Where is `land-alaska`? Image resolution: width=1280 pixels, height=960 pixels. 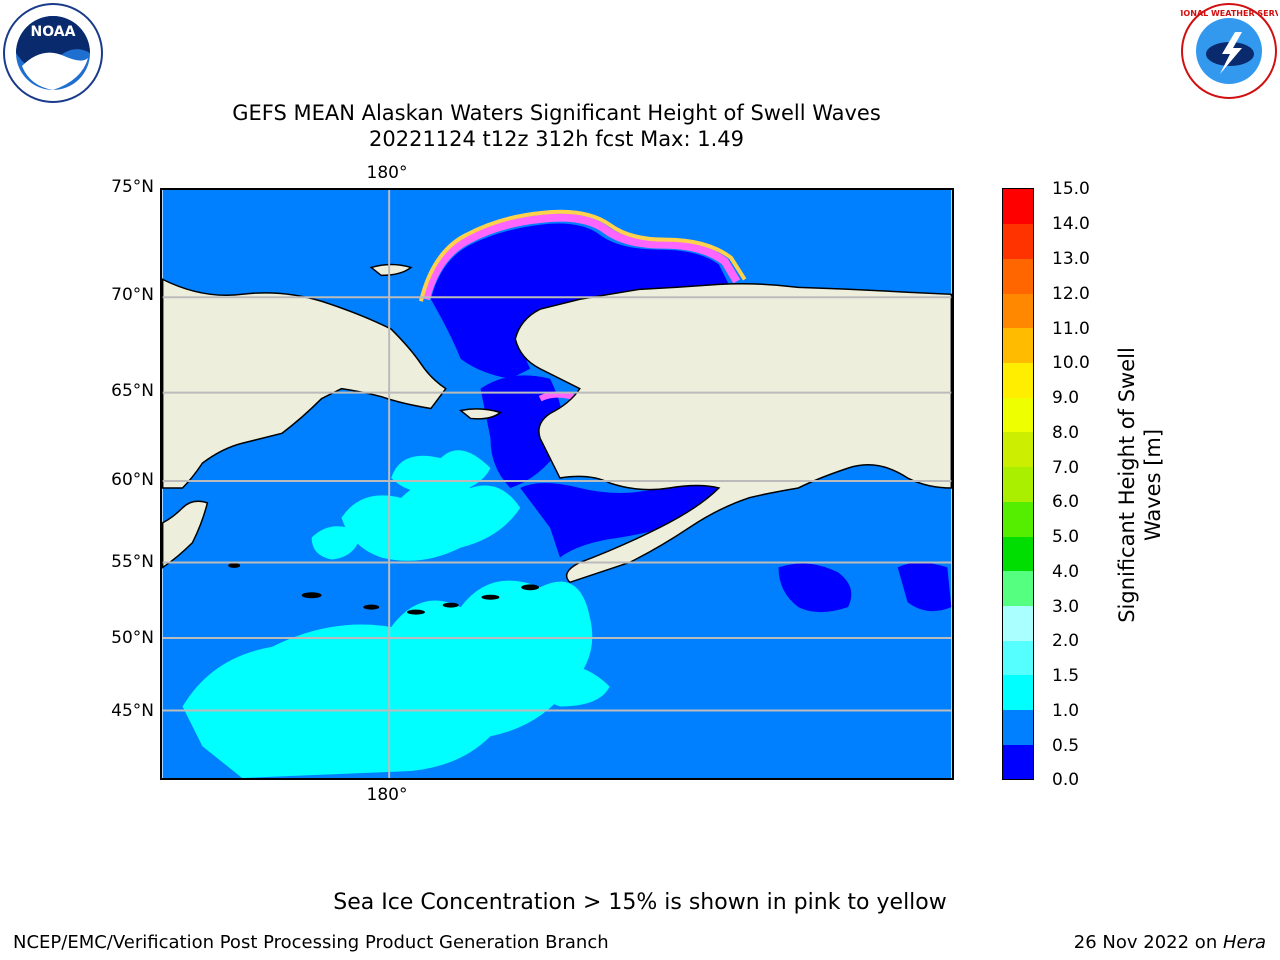 land-alaska is located at coordinates (733, 433).